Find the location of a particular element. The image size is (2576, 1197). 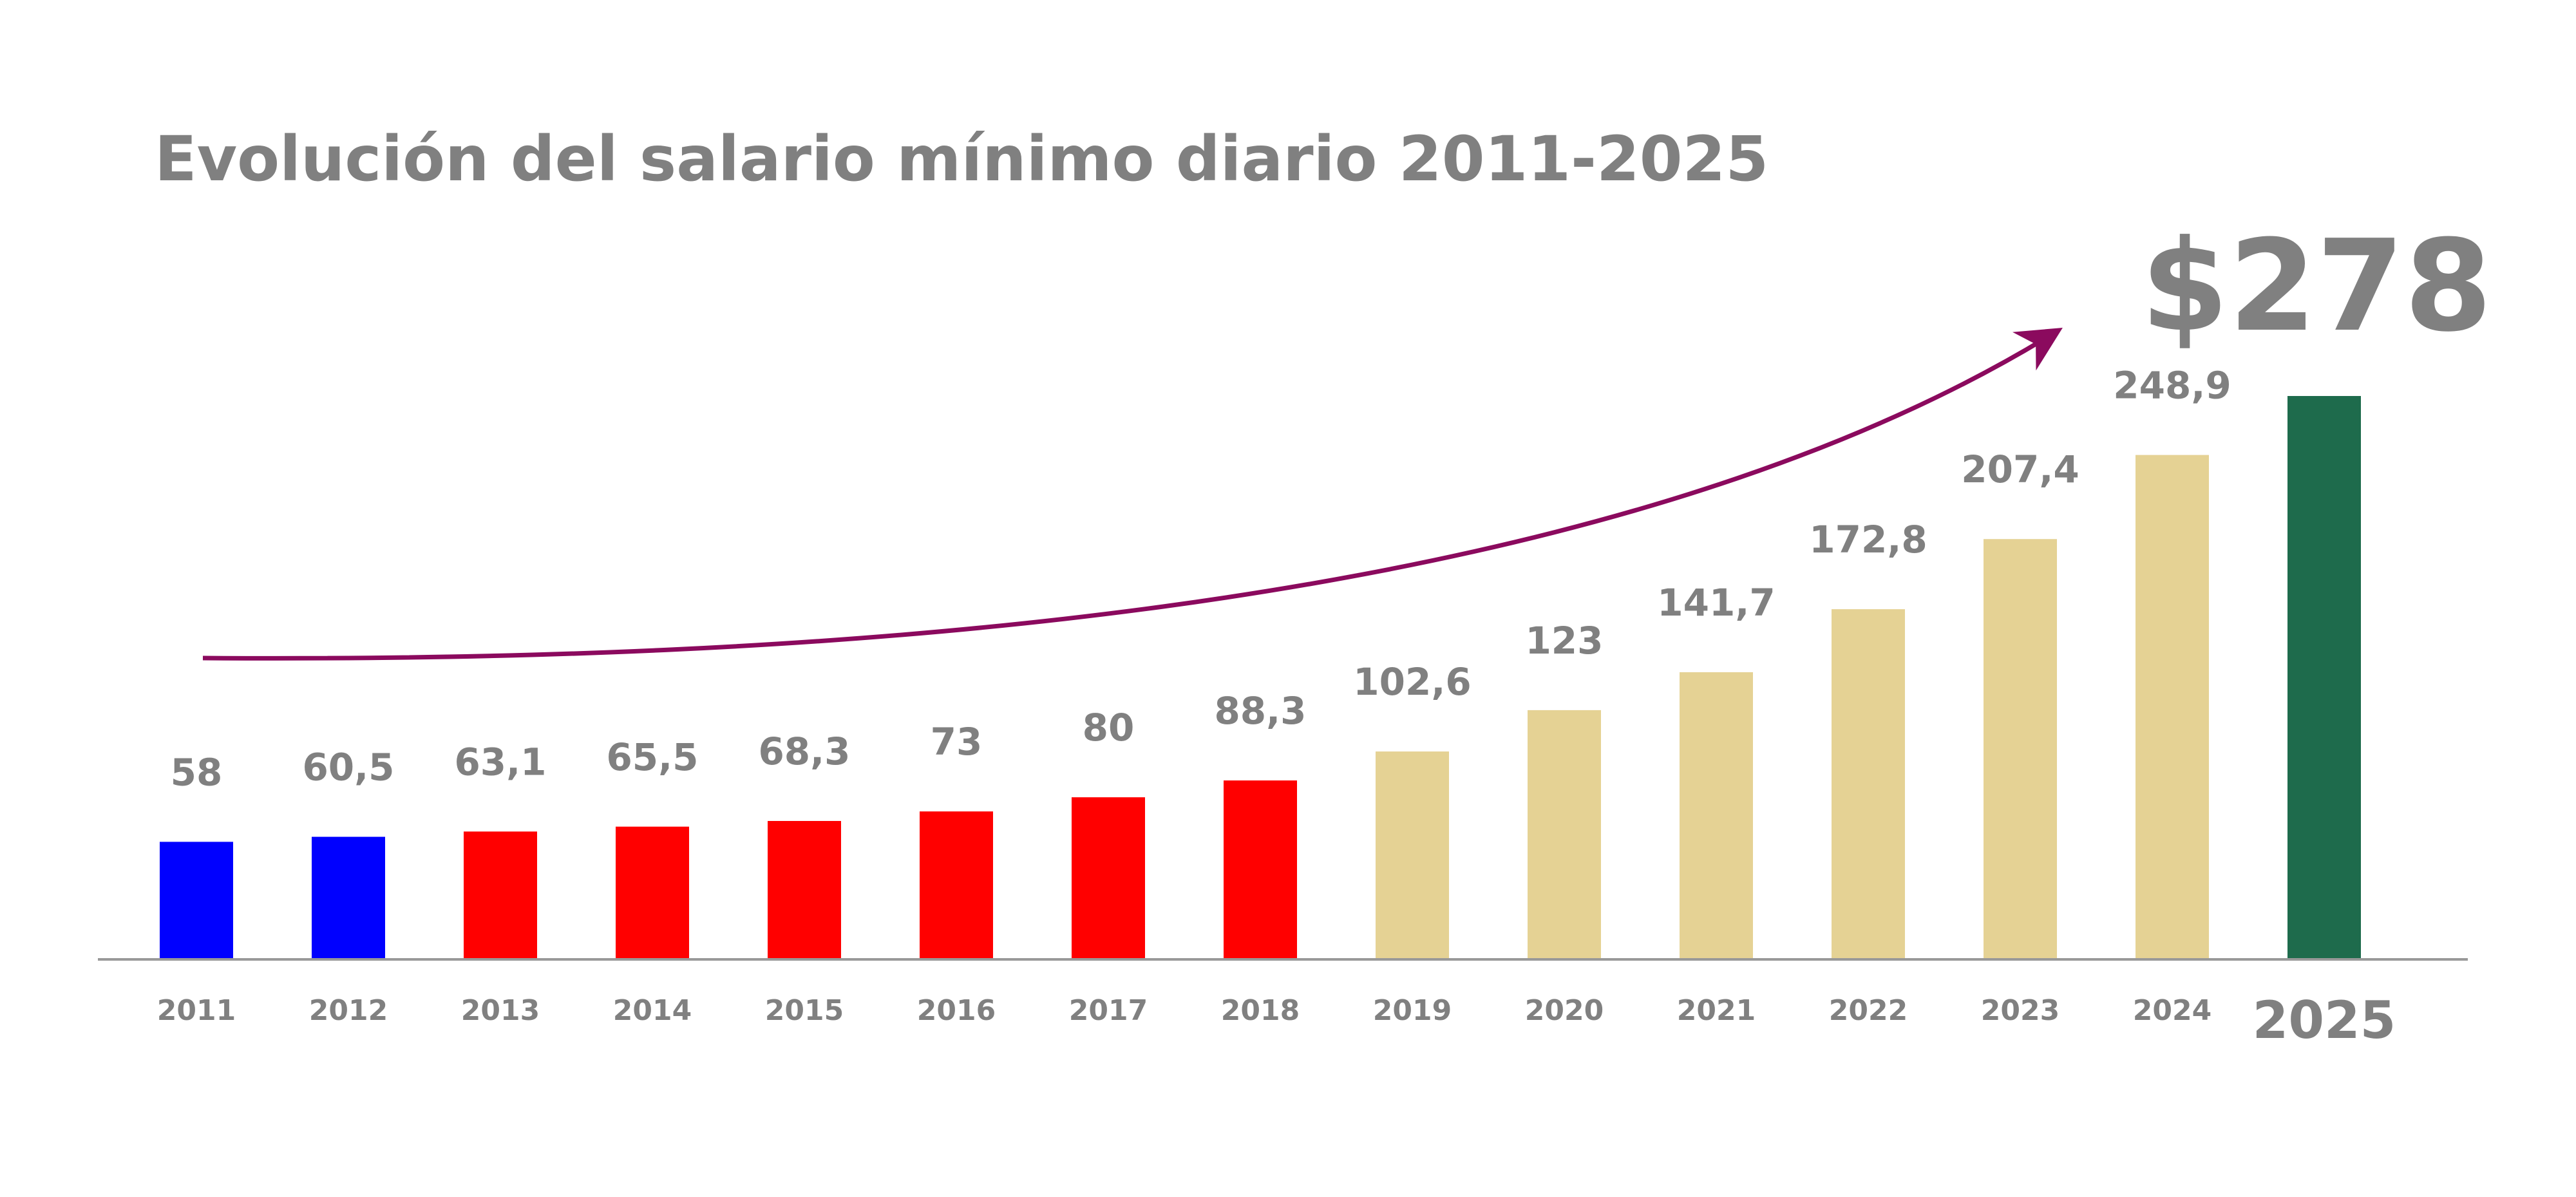

bar-2023 is located at coordinates (2020, 749).